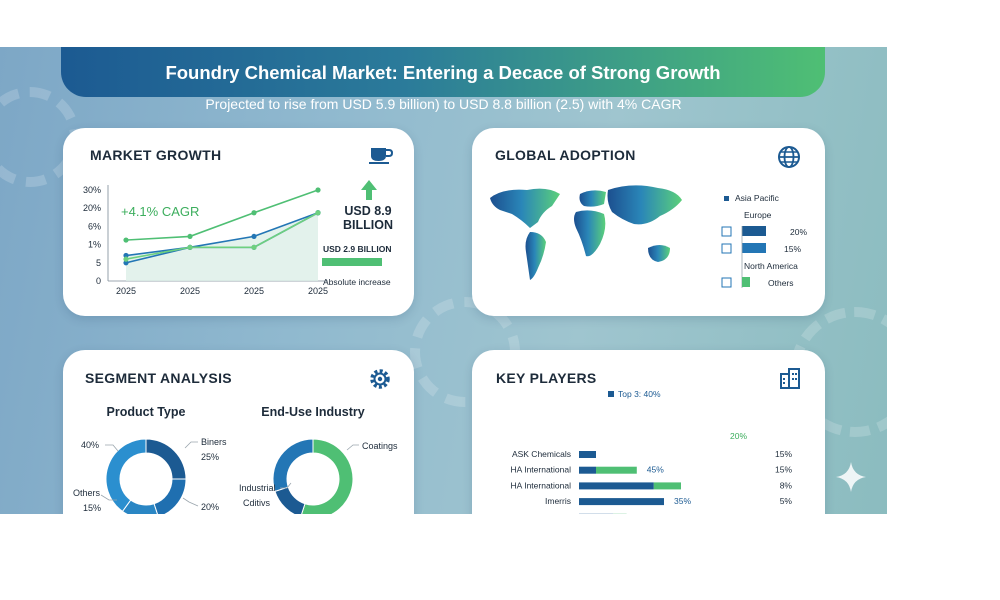 The height and width of the screenshot is (600, 1000). Describe the element at coordinates (357, 249) in the screenshot. I see `usd-increase-label: USD 2.9 BILLION` at that location.